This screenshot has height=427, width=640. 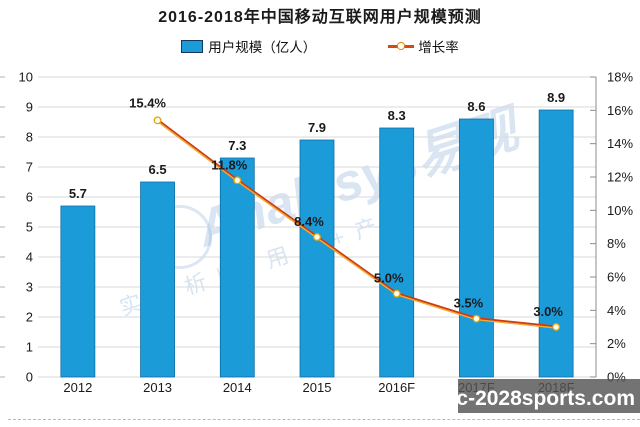 I want to click on right-axis-tick-label: 2%, so click(x=616, y=343).